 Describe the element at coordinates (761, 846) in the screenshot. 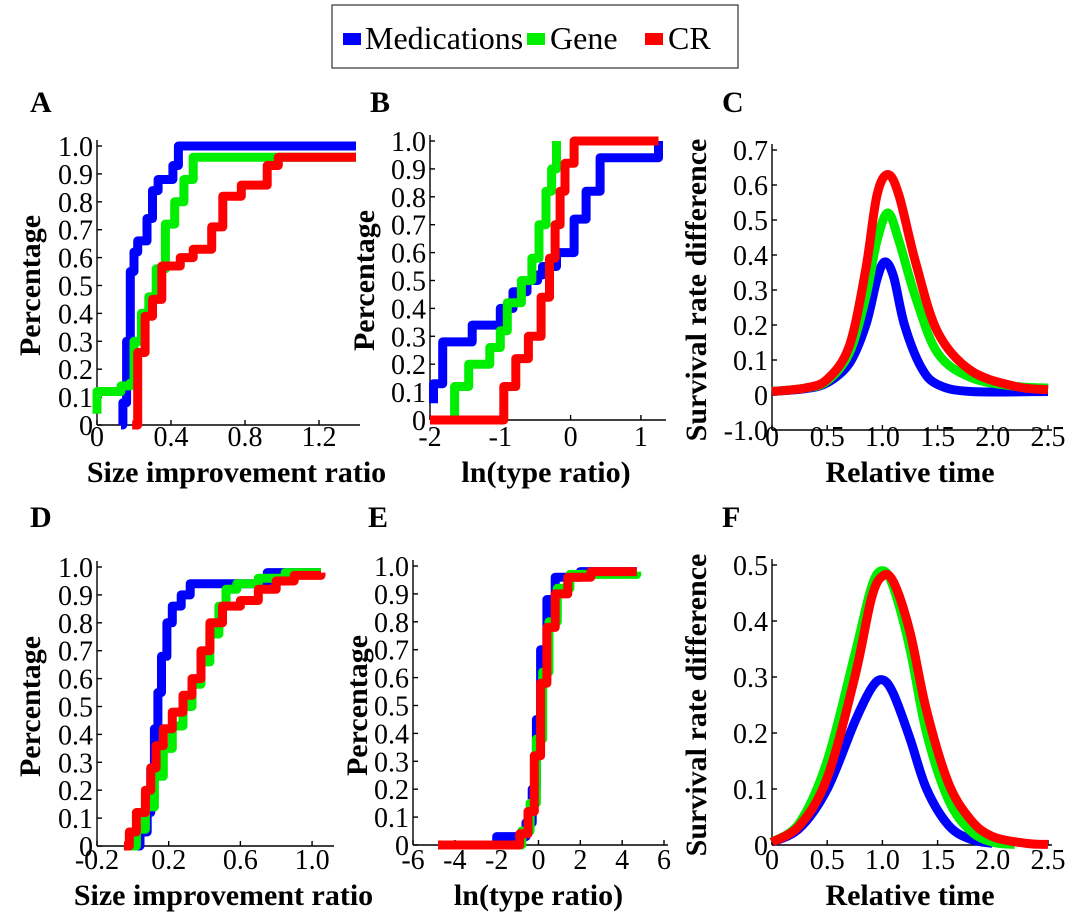

I see `y-tick-label-f: 0` at that location.